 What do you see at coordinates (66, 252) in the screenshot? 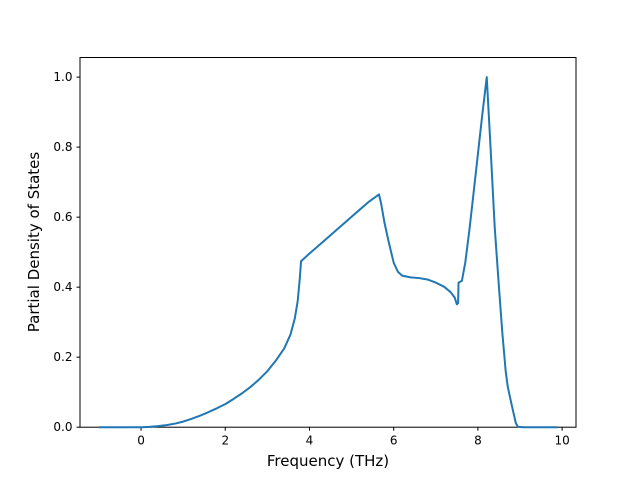
I see `y-axis-ticks: 0.0 0.2 0.4 0.6 0.8 1.0` at bounding box center [66, 252].